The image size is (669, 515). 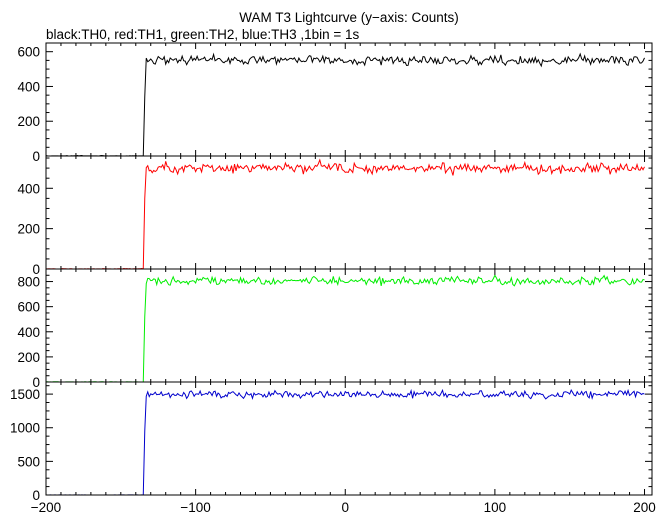 I want to click on y-tick-label: 1500, so click(x=25, y=394).